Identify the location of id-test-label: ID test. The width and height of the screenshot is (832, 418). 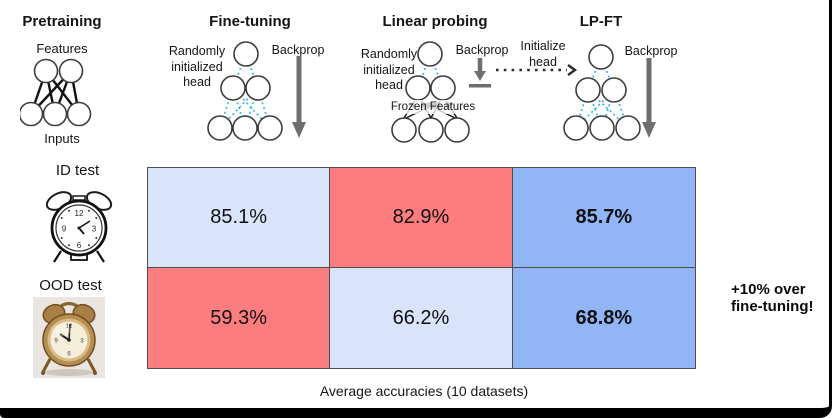
(77, 170).